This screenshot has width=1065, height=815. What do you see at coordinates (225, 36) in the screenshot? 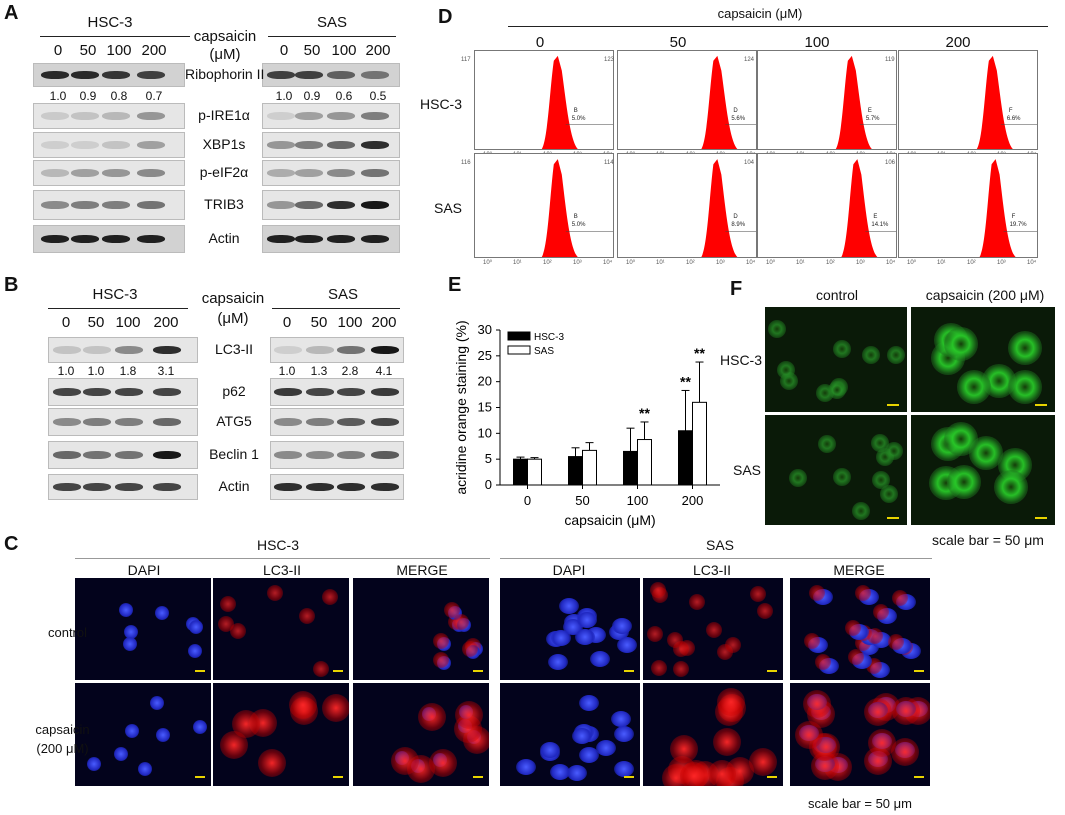
I see `panel-a-treatment: capsaicin` at bounding box center [225, 36].